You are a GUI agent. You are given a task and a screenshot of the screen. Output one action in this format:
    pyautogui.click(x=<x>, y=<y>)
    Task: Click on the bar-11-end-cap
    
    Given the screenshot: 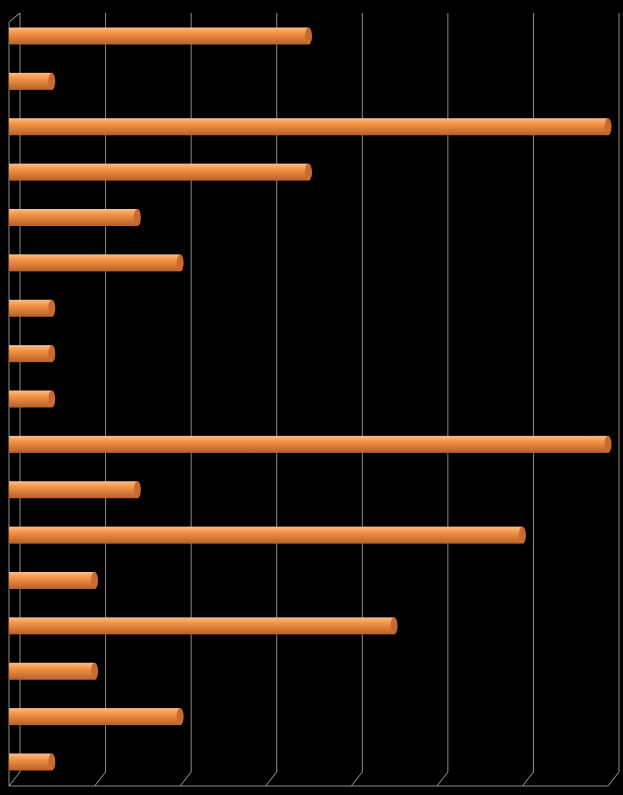 What is the action you would take?
    pyautogui.click(x=137, y=490)
    